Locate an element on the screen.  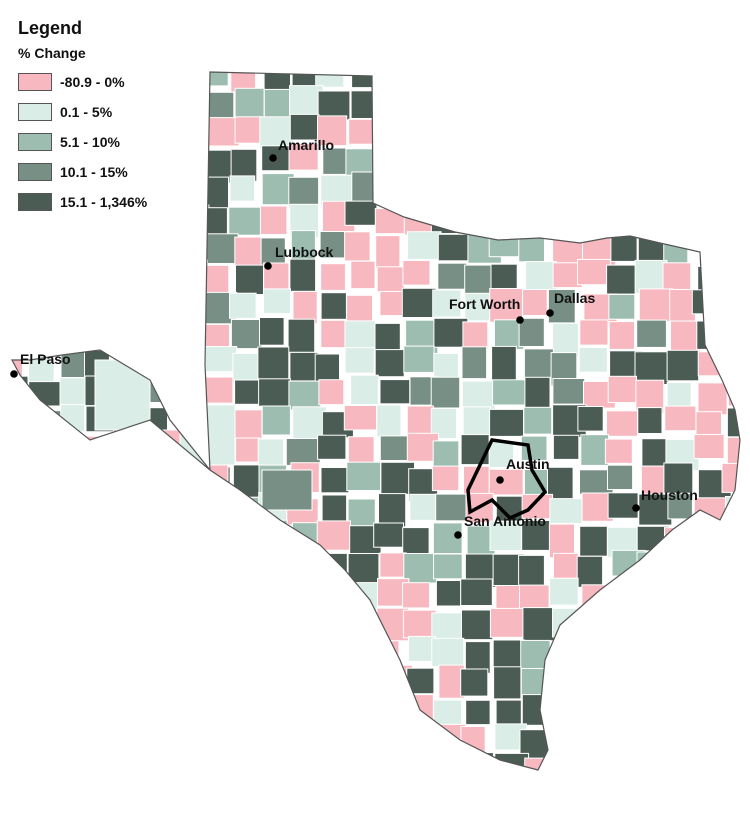
legend-swatch is located at coordinates (35, 172).